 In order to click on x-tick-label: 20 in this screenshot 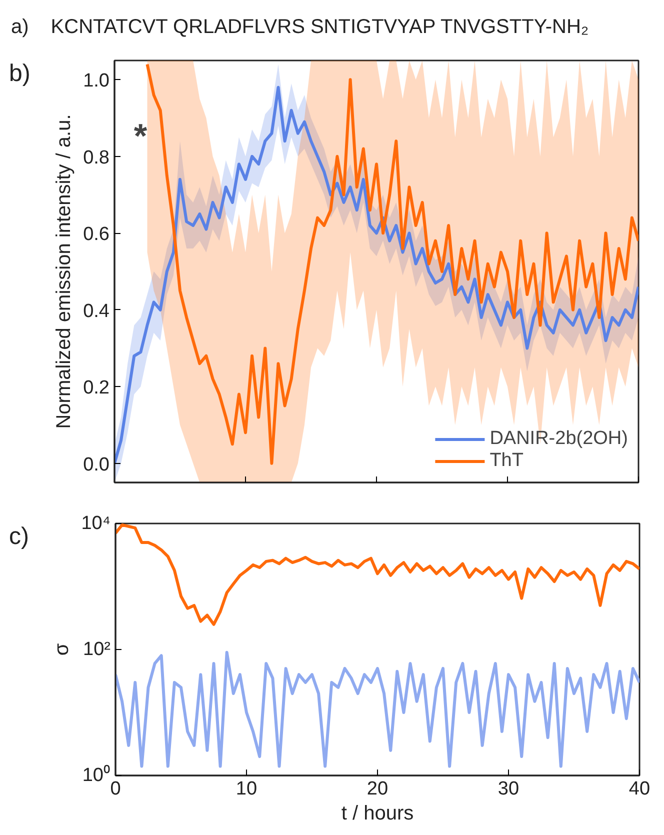, I will do `click(377, 789)`.